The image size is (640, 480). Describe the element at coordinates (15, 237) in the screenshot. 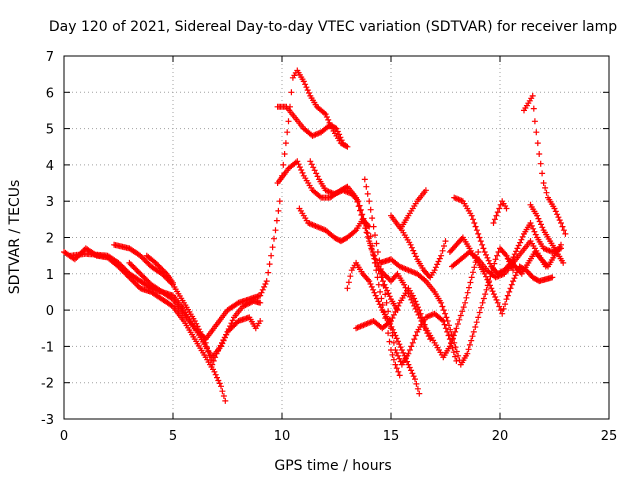

I see `y-axis-label: SDTVAR / TECUs` at that location.